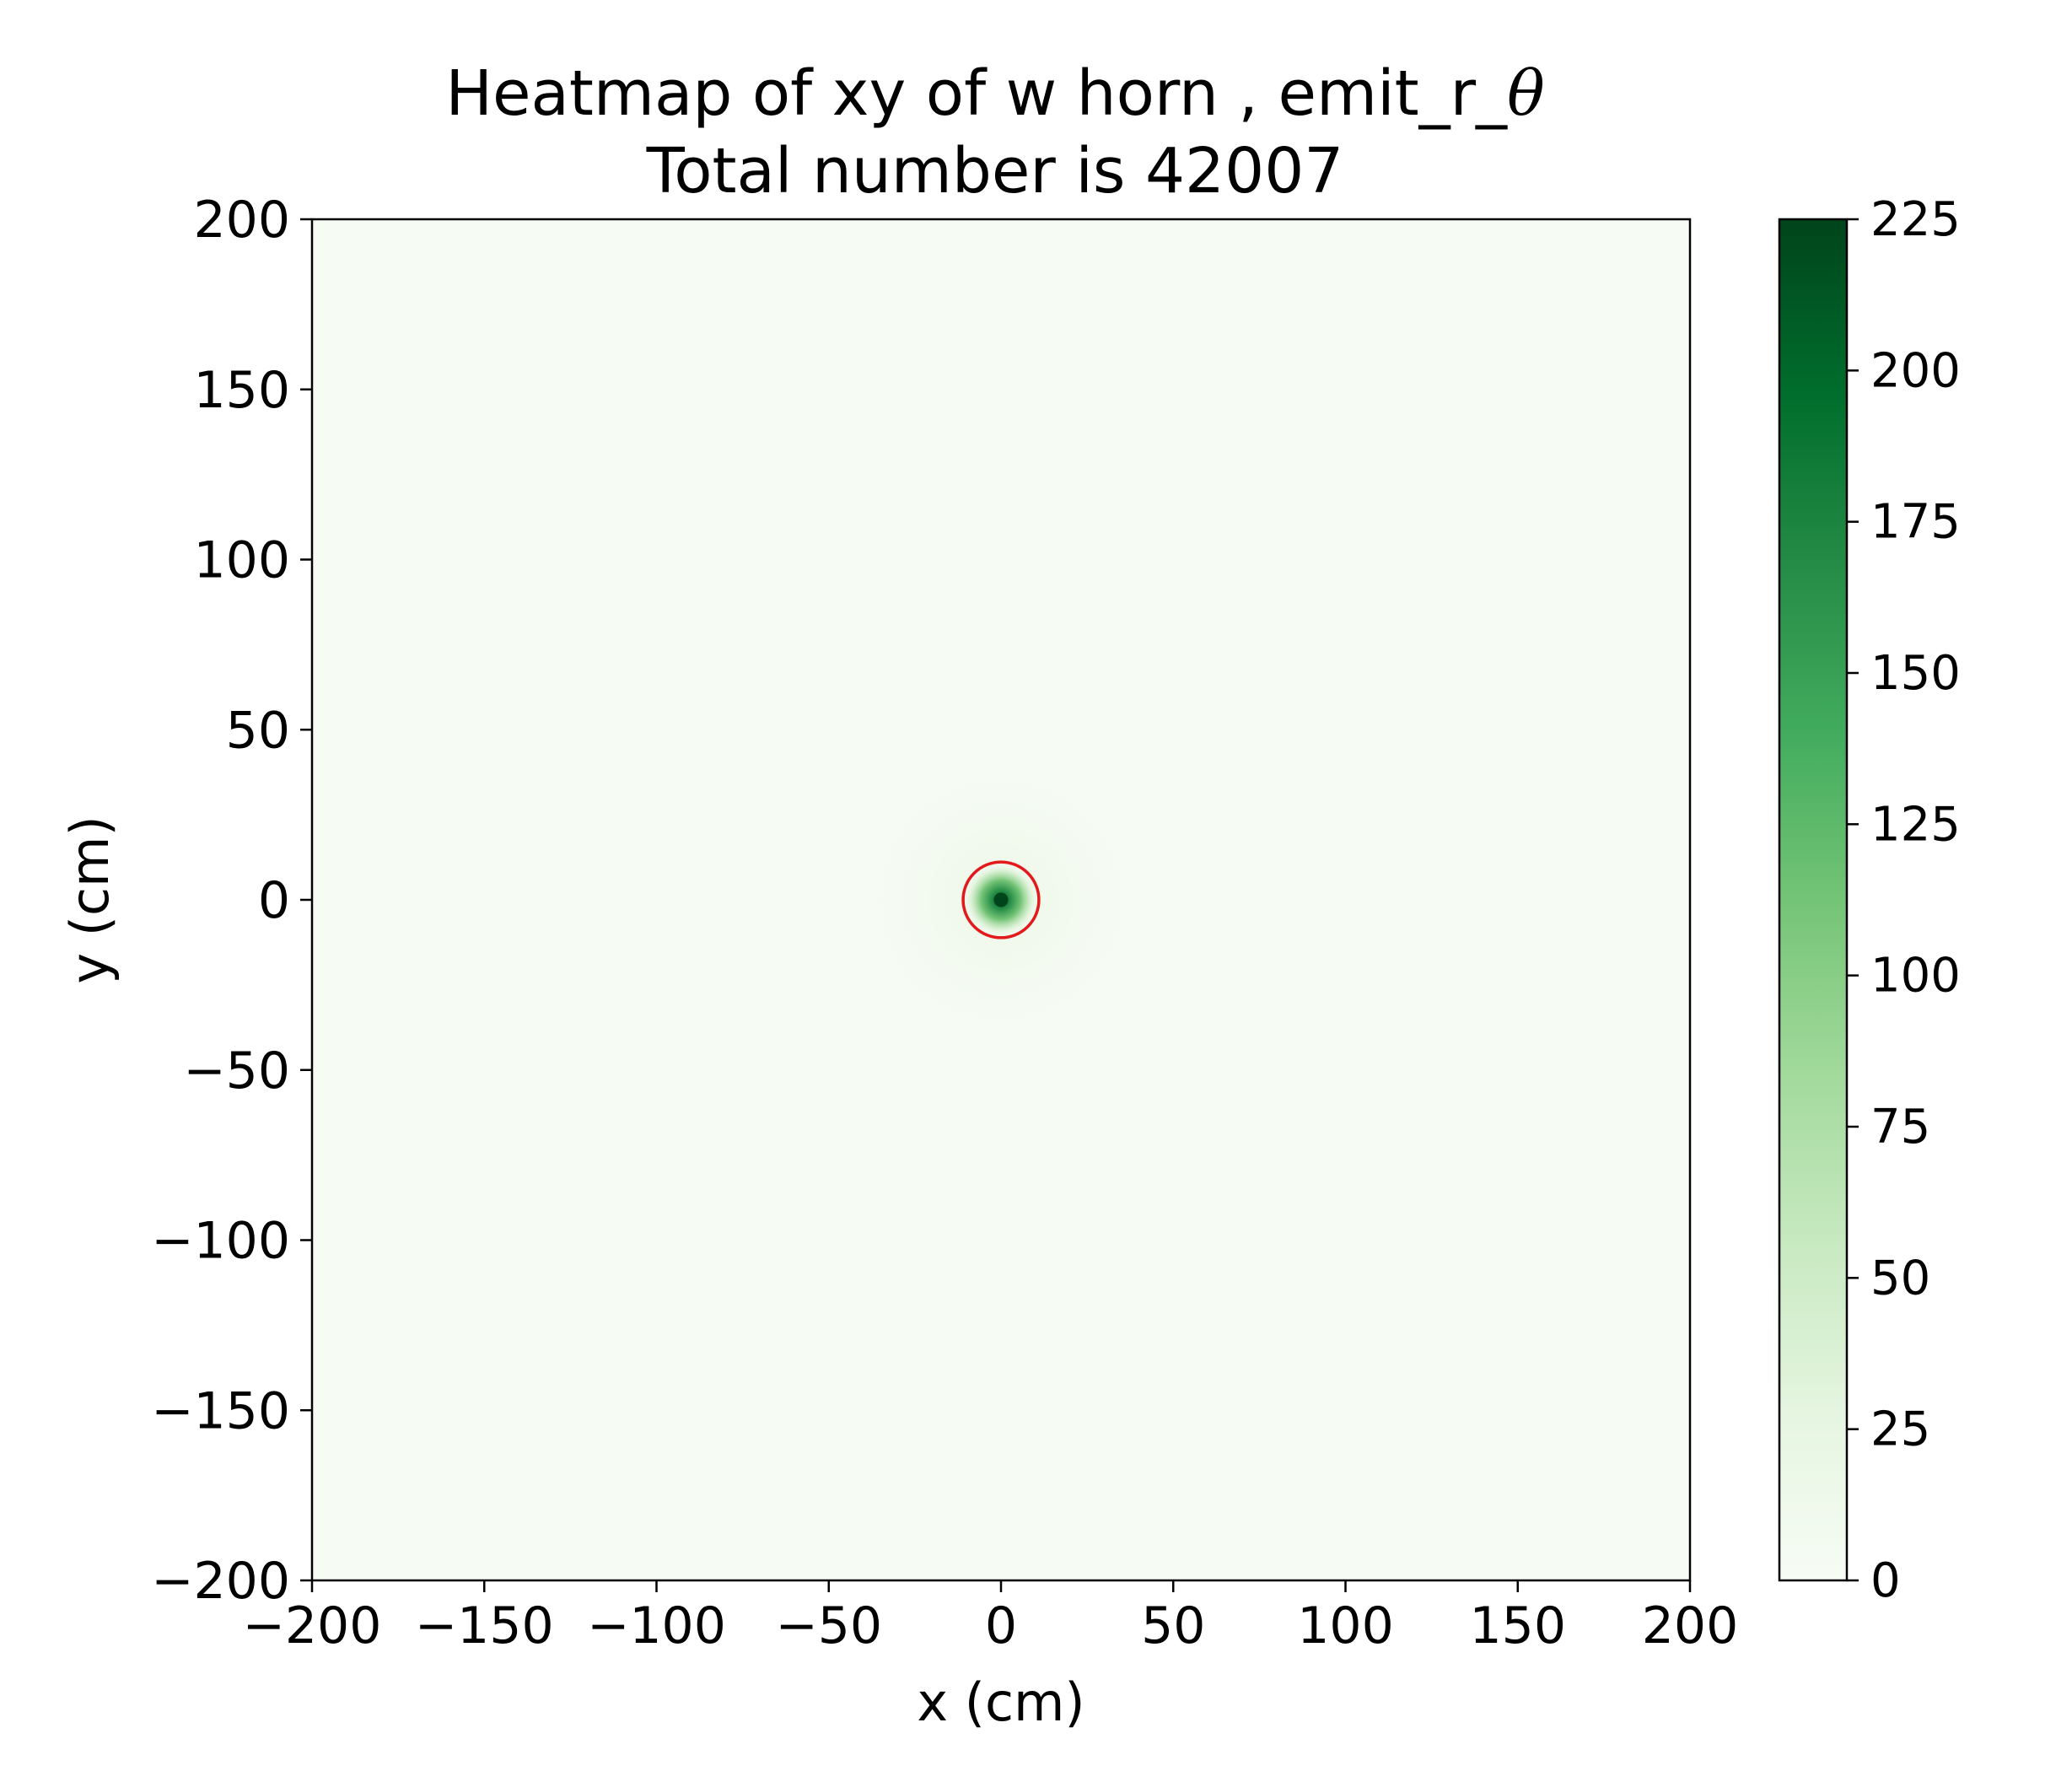 This screenshot has height=1771, width=2072. I want to click on y-tick-label: −200, so click(220, 1581).